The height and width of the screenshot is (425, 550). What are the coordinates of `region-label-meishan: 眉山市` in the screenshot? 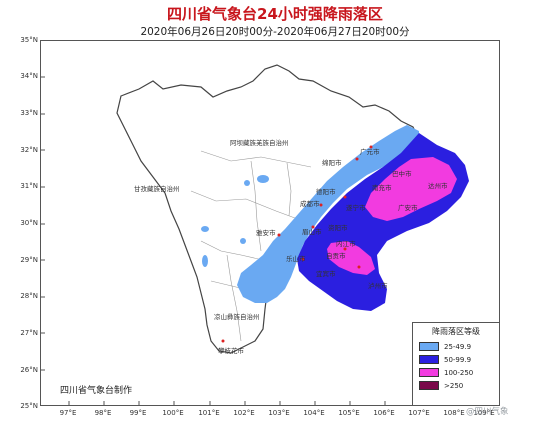 It's located at (312, 232).